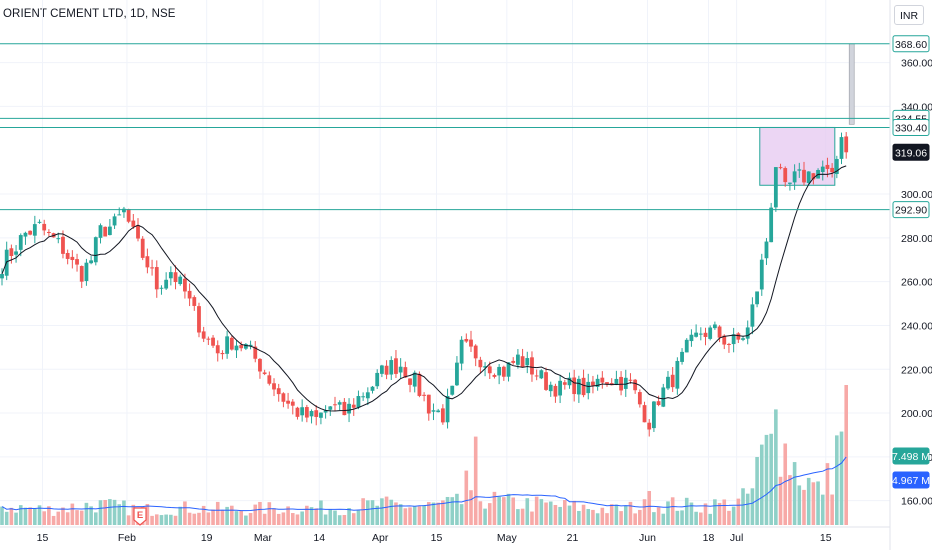 The height and width of the screenshot is (550, 932). I want to click on consolidation-zone, so click(797, 156).